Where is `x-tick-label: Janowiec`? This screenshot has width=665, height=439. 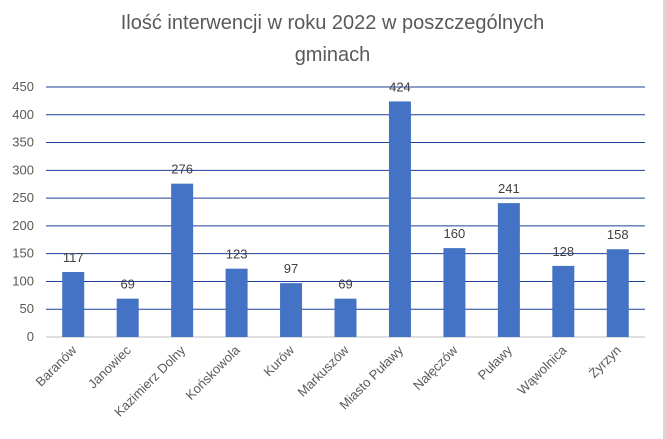
x-tick-label: Janowiec is located at coordinates (109, 366).